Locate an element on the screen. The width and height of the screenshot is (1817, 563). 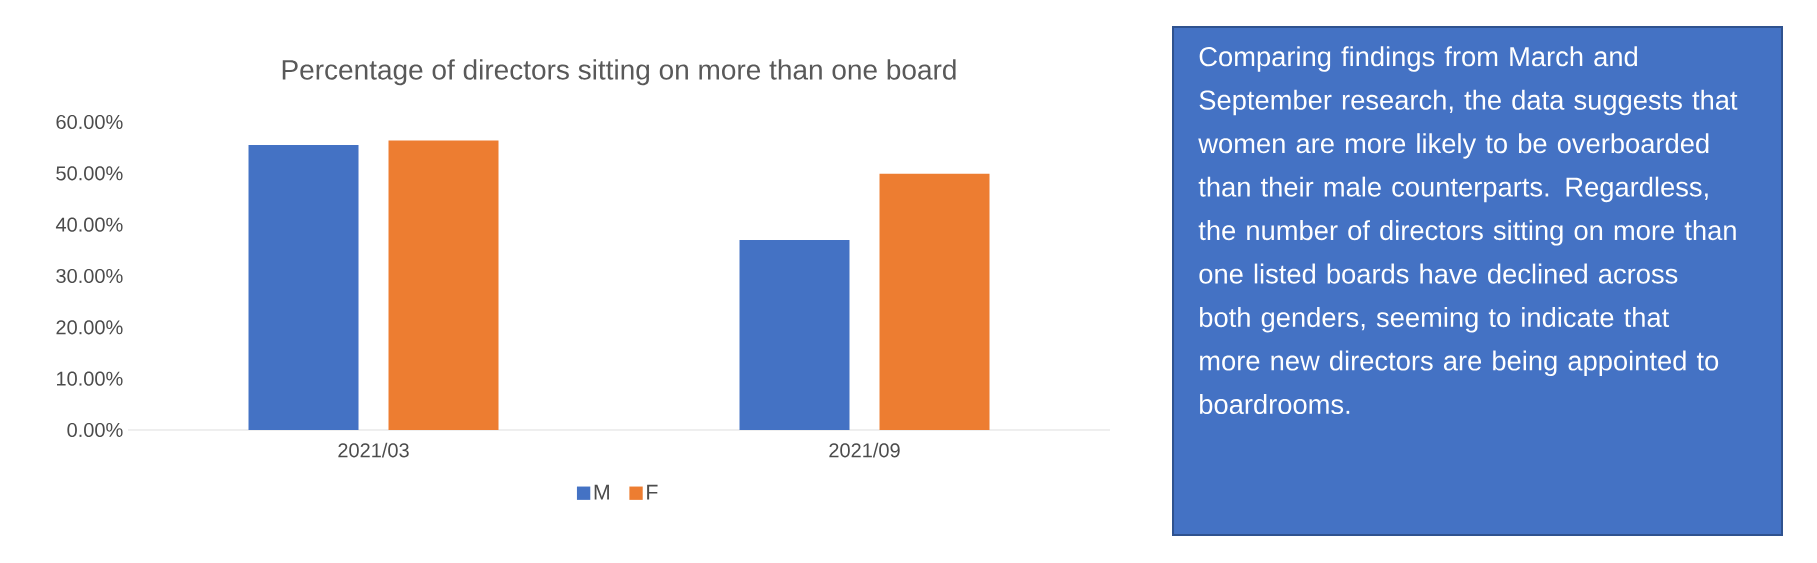
y-tick-label: 20.00% is located at coordinates (89, 327).